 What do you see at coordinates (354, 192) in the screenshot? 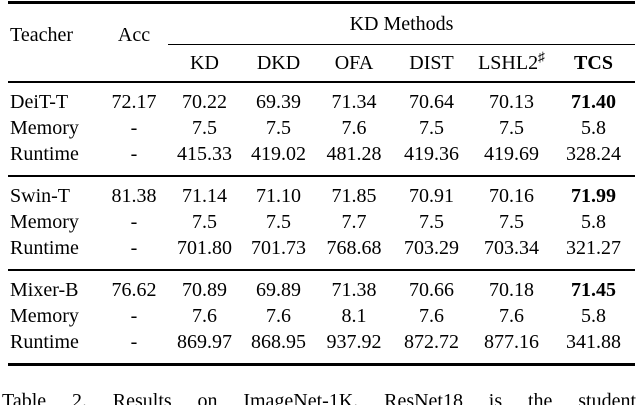
I see `value-cell: 71.85` at bounding box center [354, 192].